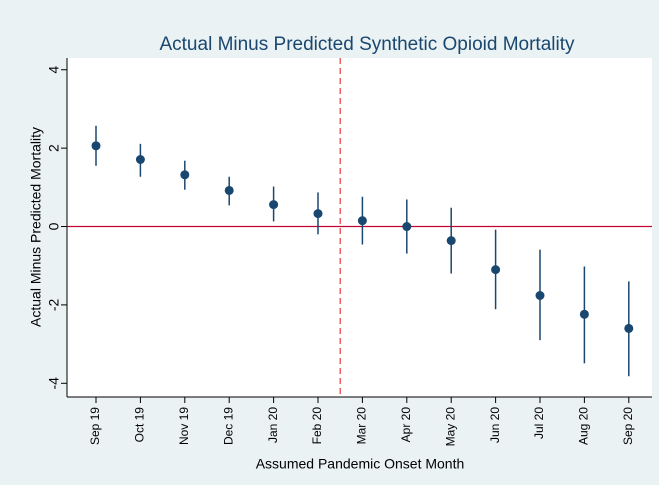 This screenshot has height=485, width=659. I want to click on x-tick-label: Sep 20, so click(628, 426).